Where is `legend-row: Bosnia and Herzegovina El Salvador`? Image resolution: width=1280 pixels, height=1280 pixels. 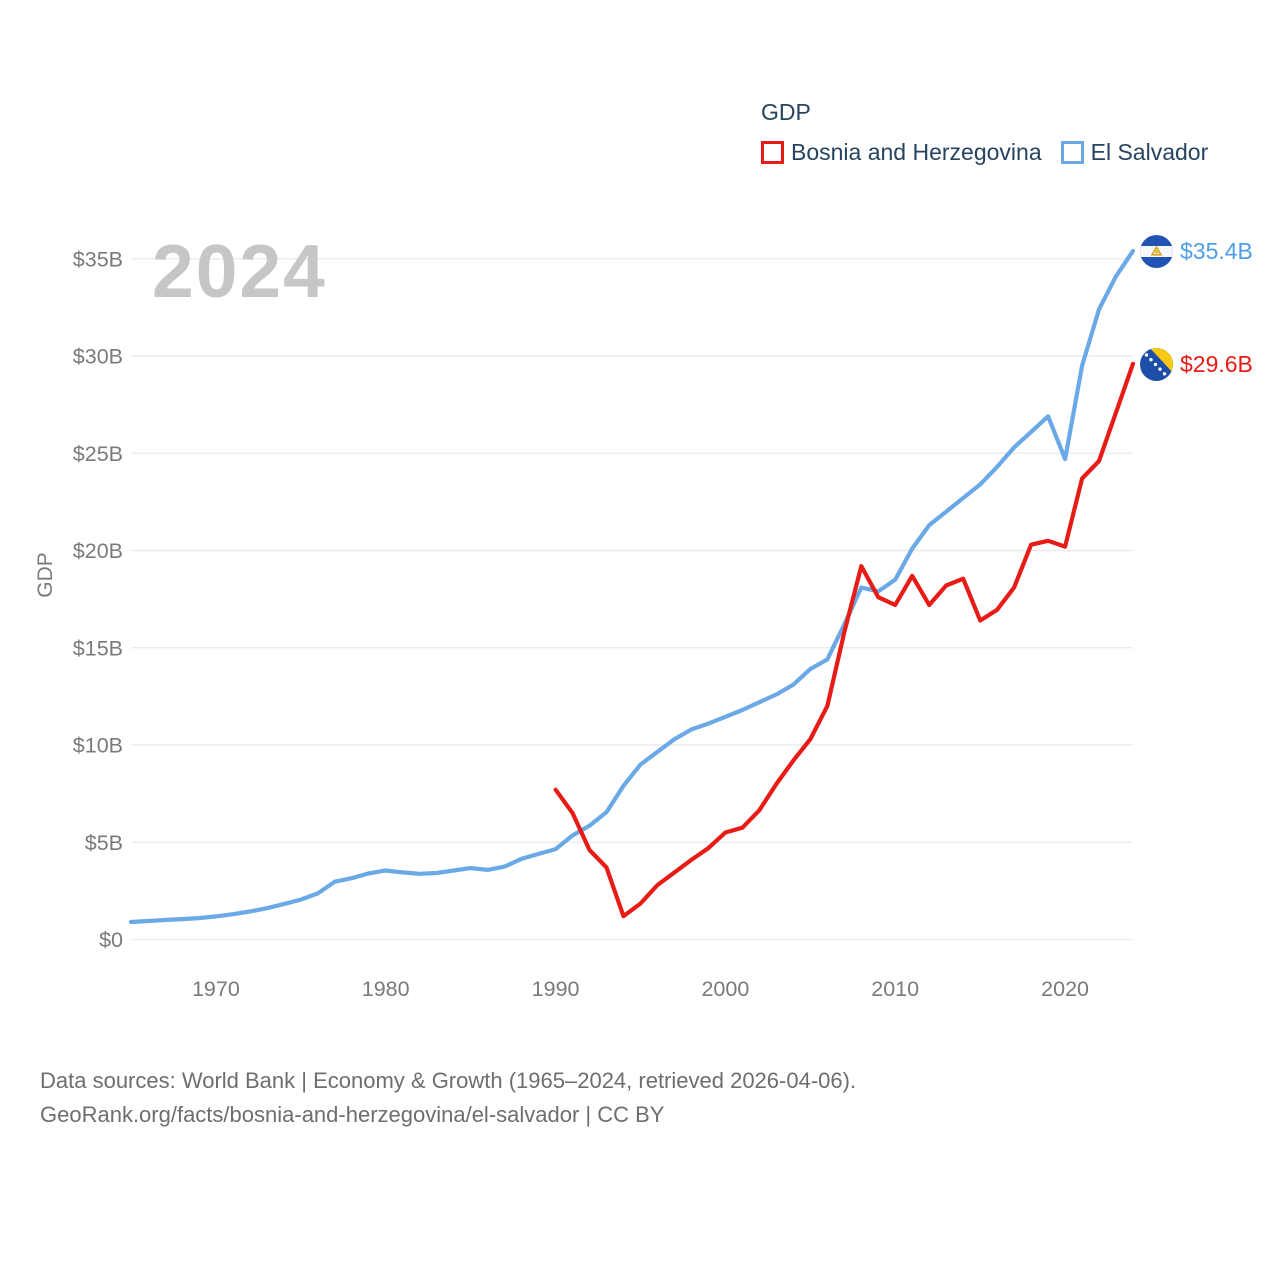 legend-row: Bosnia and Herzegovina El Salvador is located at coordinates (984, 152).